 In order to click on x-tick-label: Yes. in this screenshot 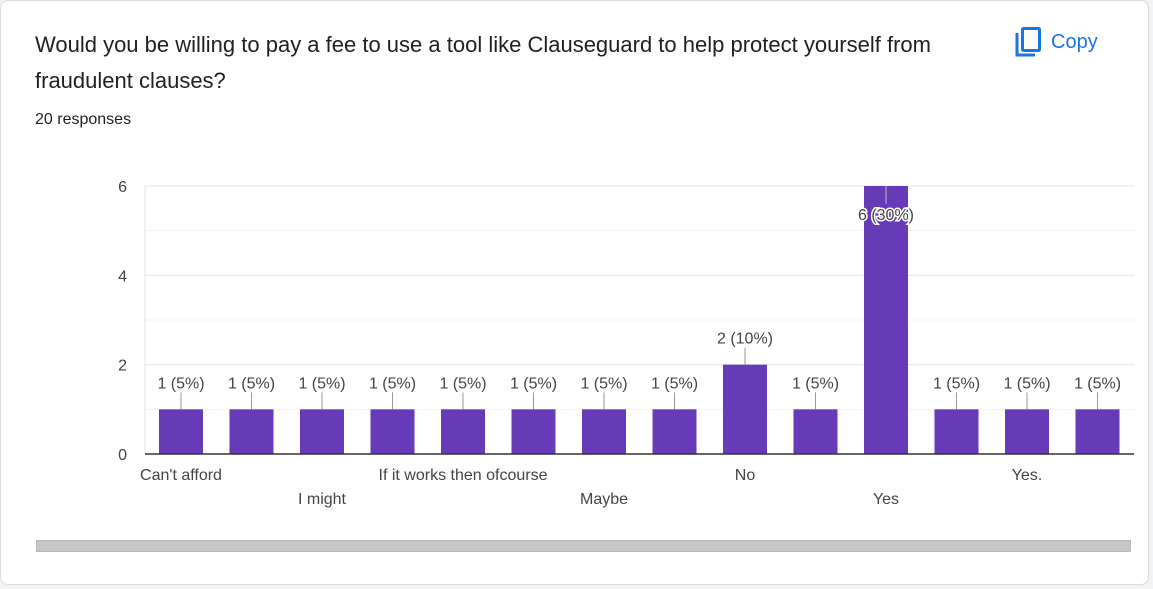, I will do `click(1027, 475)`.